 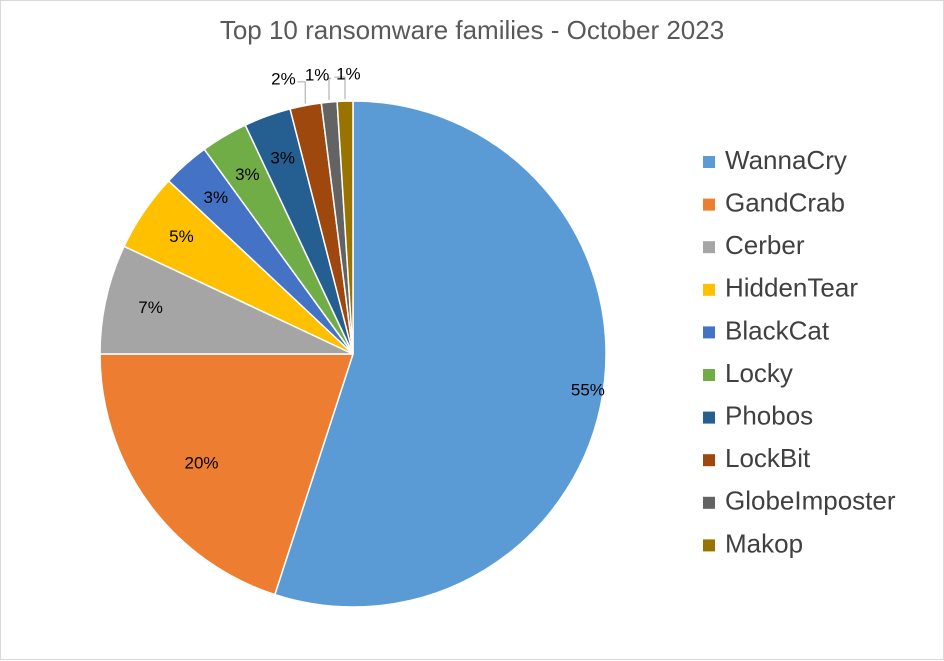 What do you see at coordinates (283, 78) in the screenshot?
I see `data-label-lockbit: 2%` at bounding box center [283, 78].